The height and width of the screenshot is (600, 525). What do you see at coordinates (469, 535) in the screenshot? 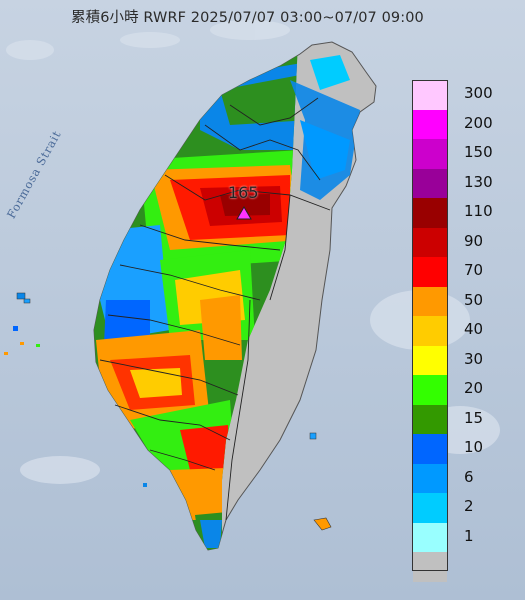
I see `legend-label: 1` at bounding box center [469, 535].